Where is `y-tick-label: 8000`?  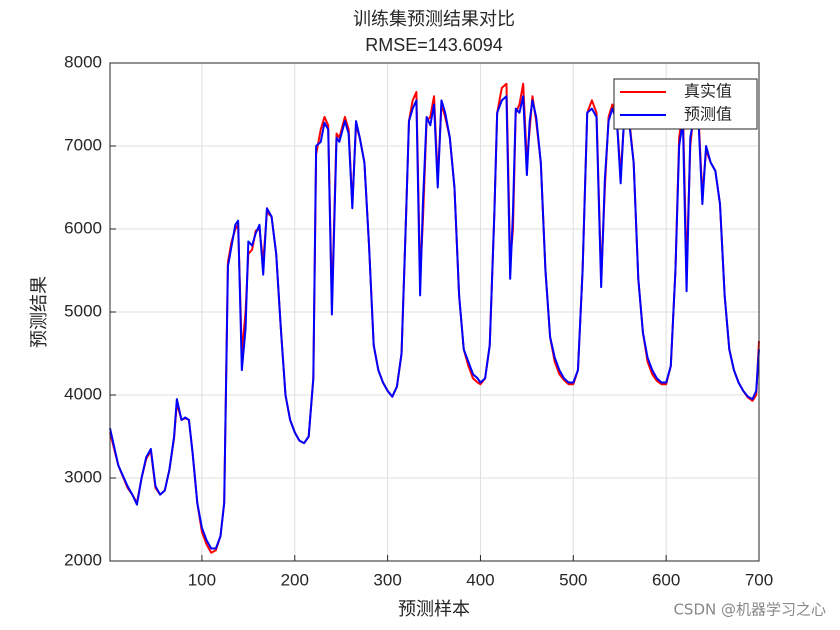 y-tick-label: 8000 is located at coordinates (83, 61).